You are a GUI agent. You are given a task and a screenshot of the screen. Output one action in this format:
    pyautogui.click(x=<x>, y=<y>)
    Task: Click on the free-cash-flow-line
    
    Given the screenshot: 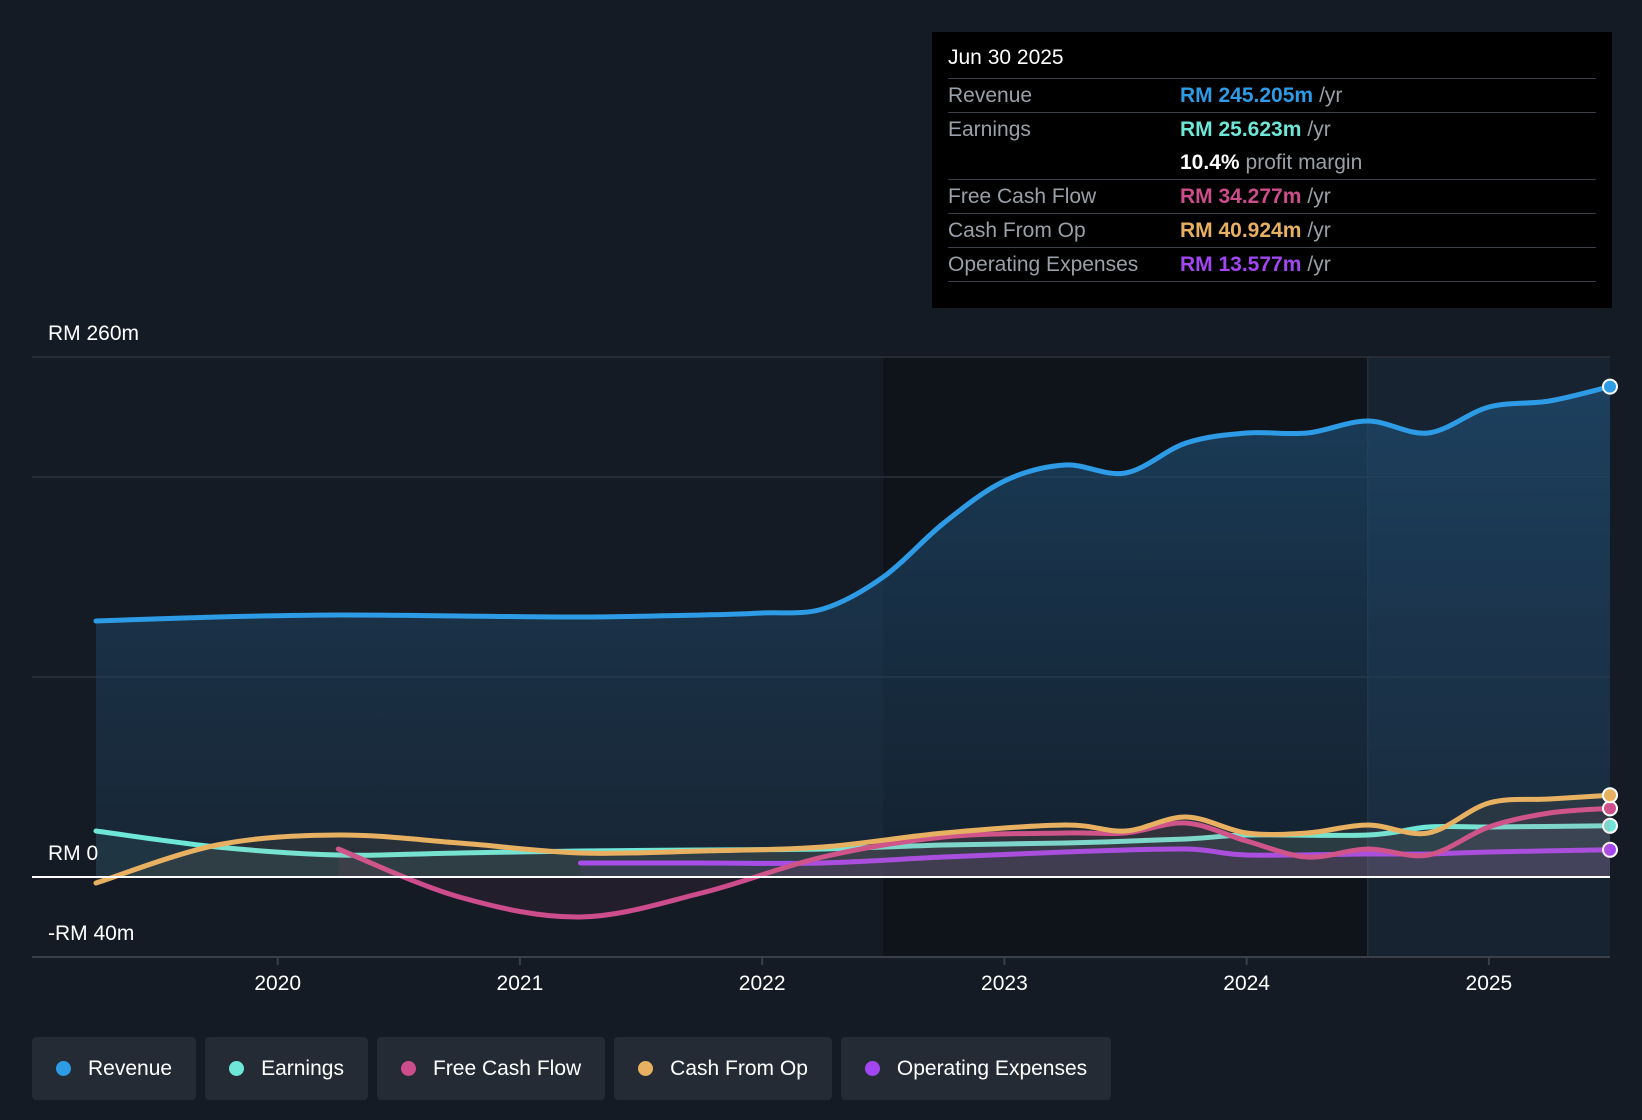 What is the action you would take?
    pyautogui.click(x=974, y=862)
    